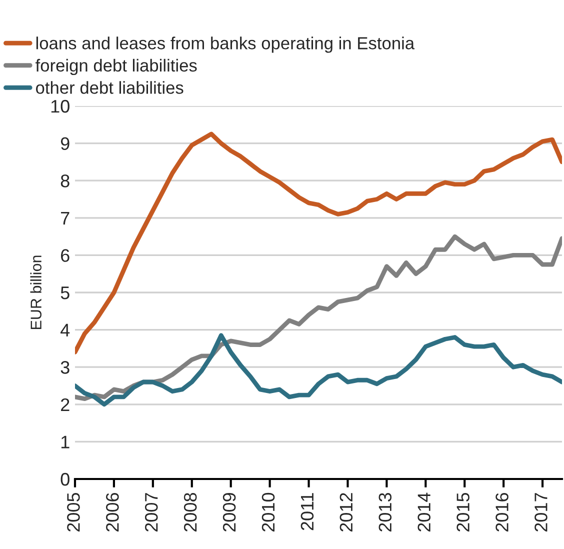  I want to click on y-tick-label: 2, so click(65, 404).